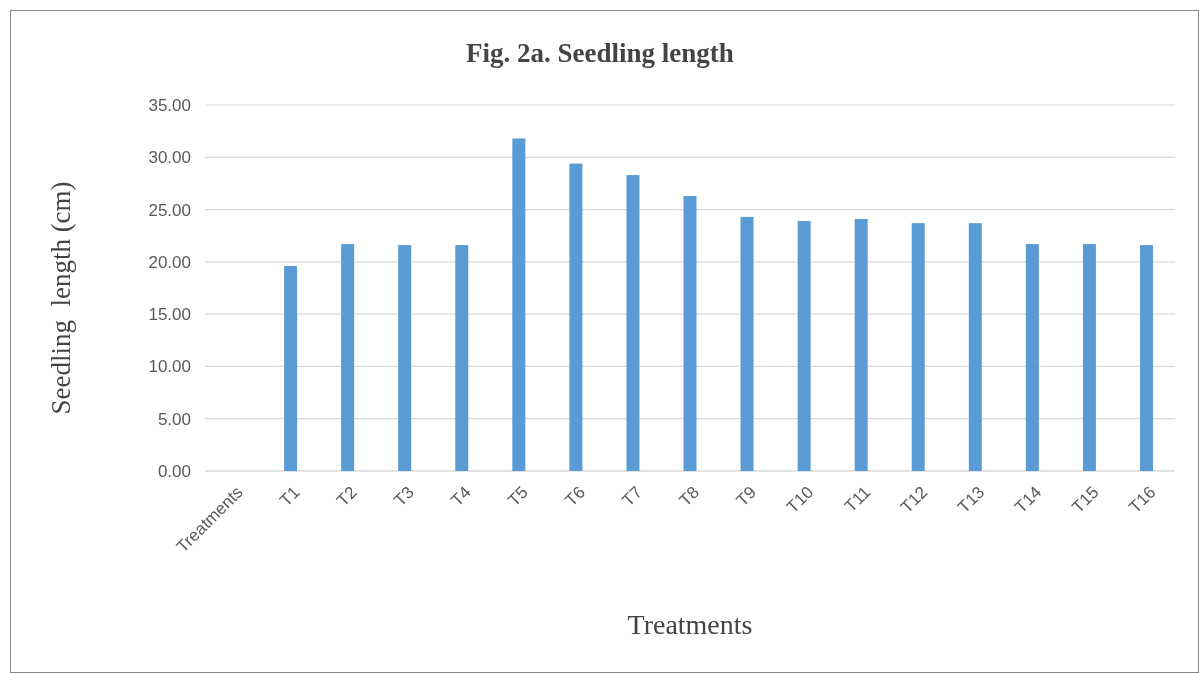  Describe the element at coordinates (800, 499) in the screenshot. I see `x-tick-label: T10` at that location.